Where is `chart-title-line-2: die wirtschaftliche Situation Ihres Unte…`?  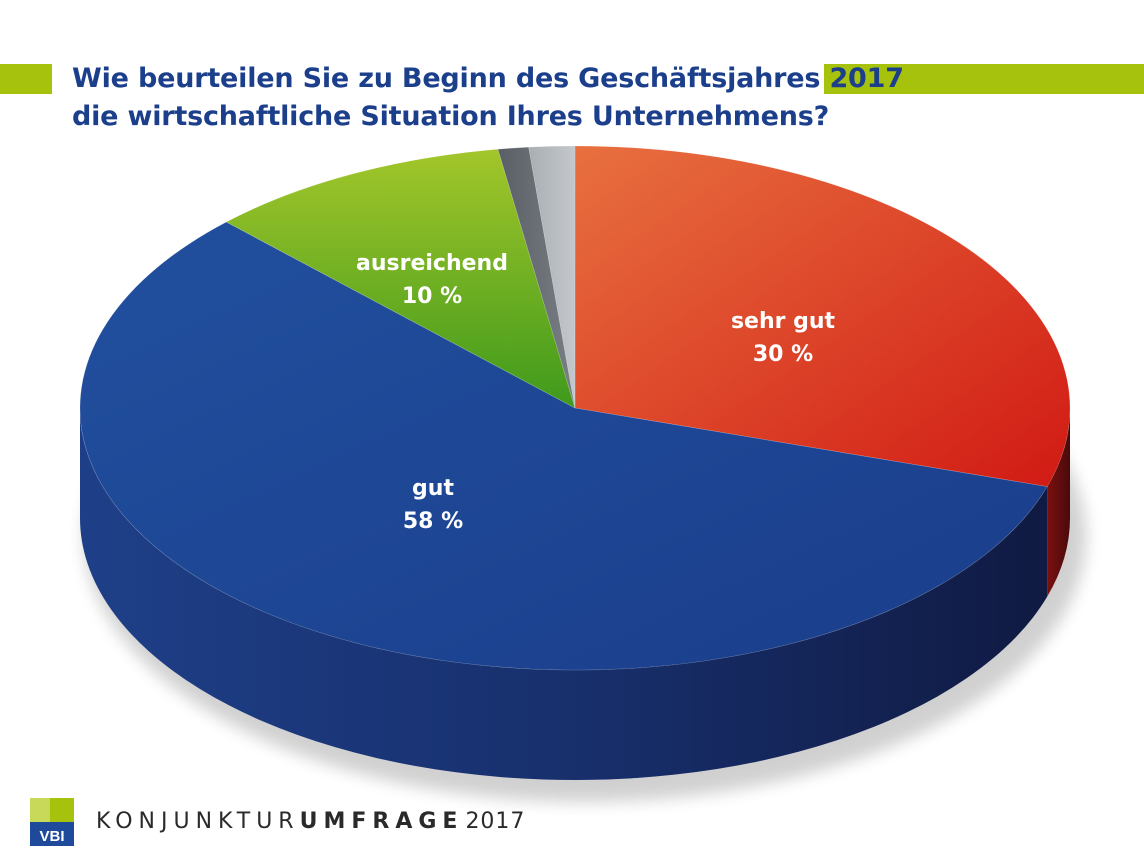
chart-title-line-2: die wirtschaftliche Situation Ihres Unte… is located at coordinates (451, 116).